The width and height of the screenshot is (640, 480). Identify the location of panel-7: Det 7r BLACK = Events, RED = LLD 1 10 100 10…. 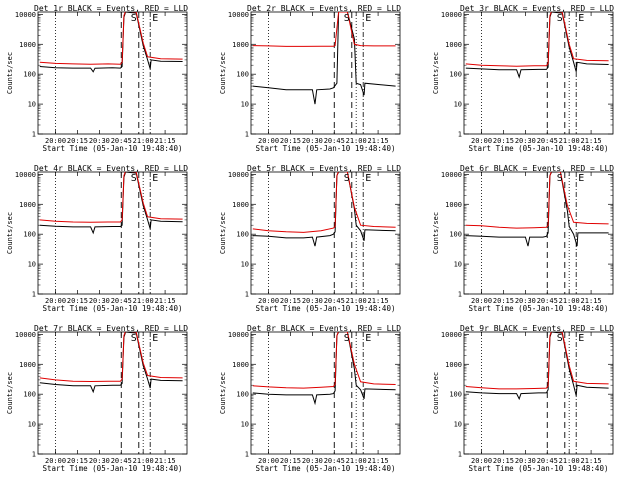
(97, 398).